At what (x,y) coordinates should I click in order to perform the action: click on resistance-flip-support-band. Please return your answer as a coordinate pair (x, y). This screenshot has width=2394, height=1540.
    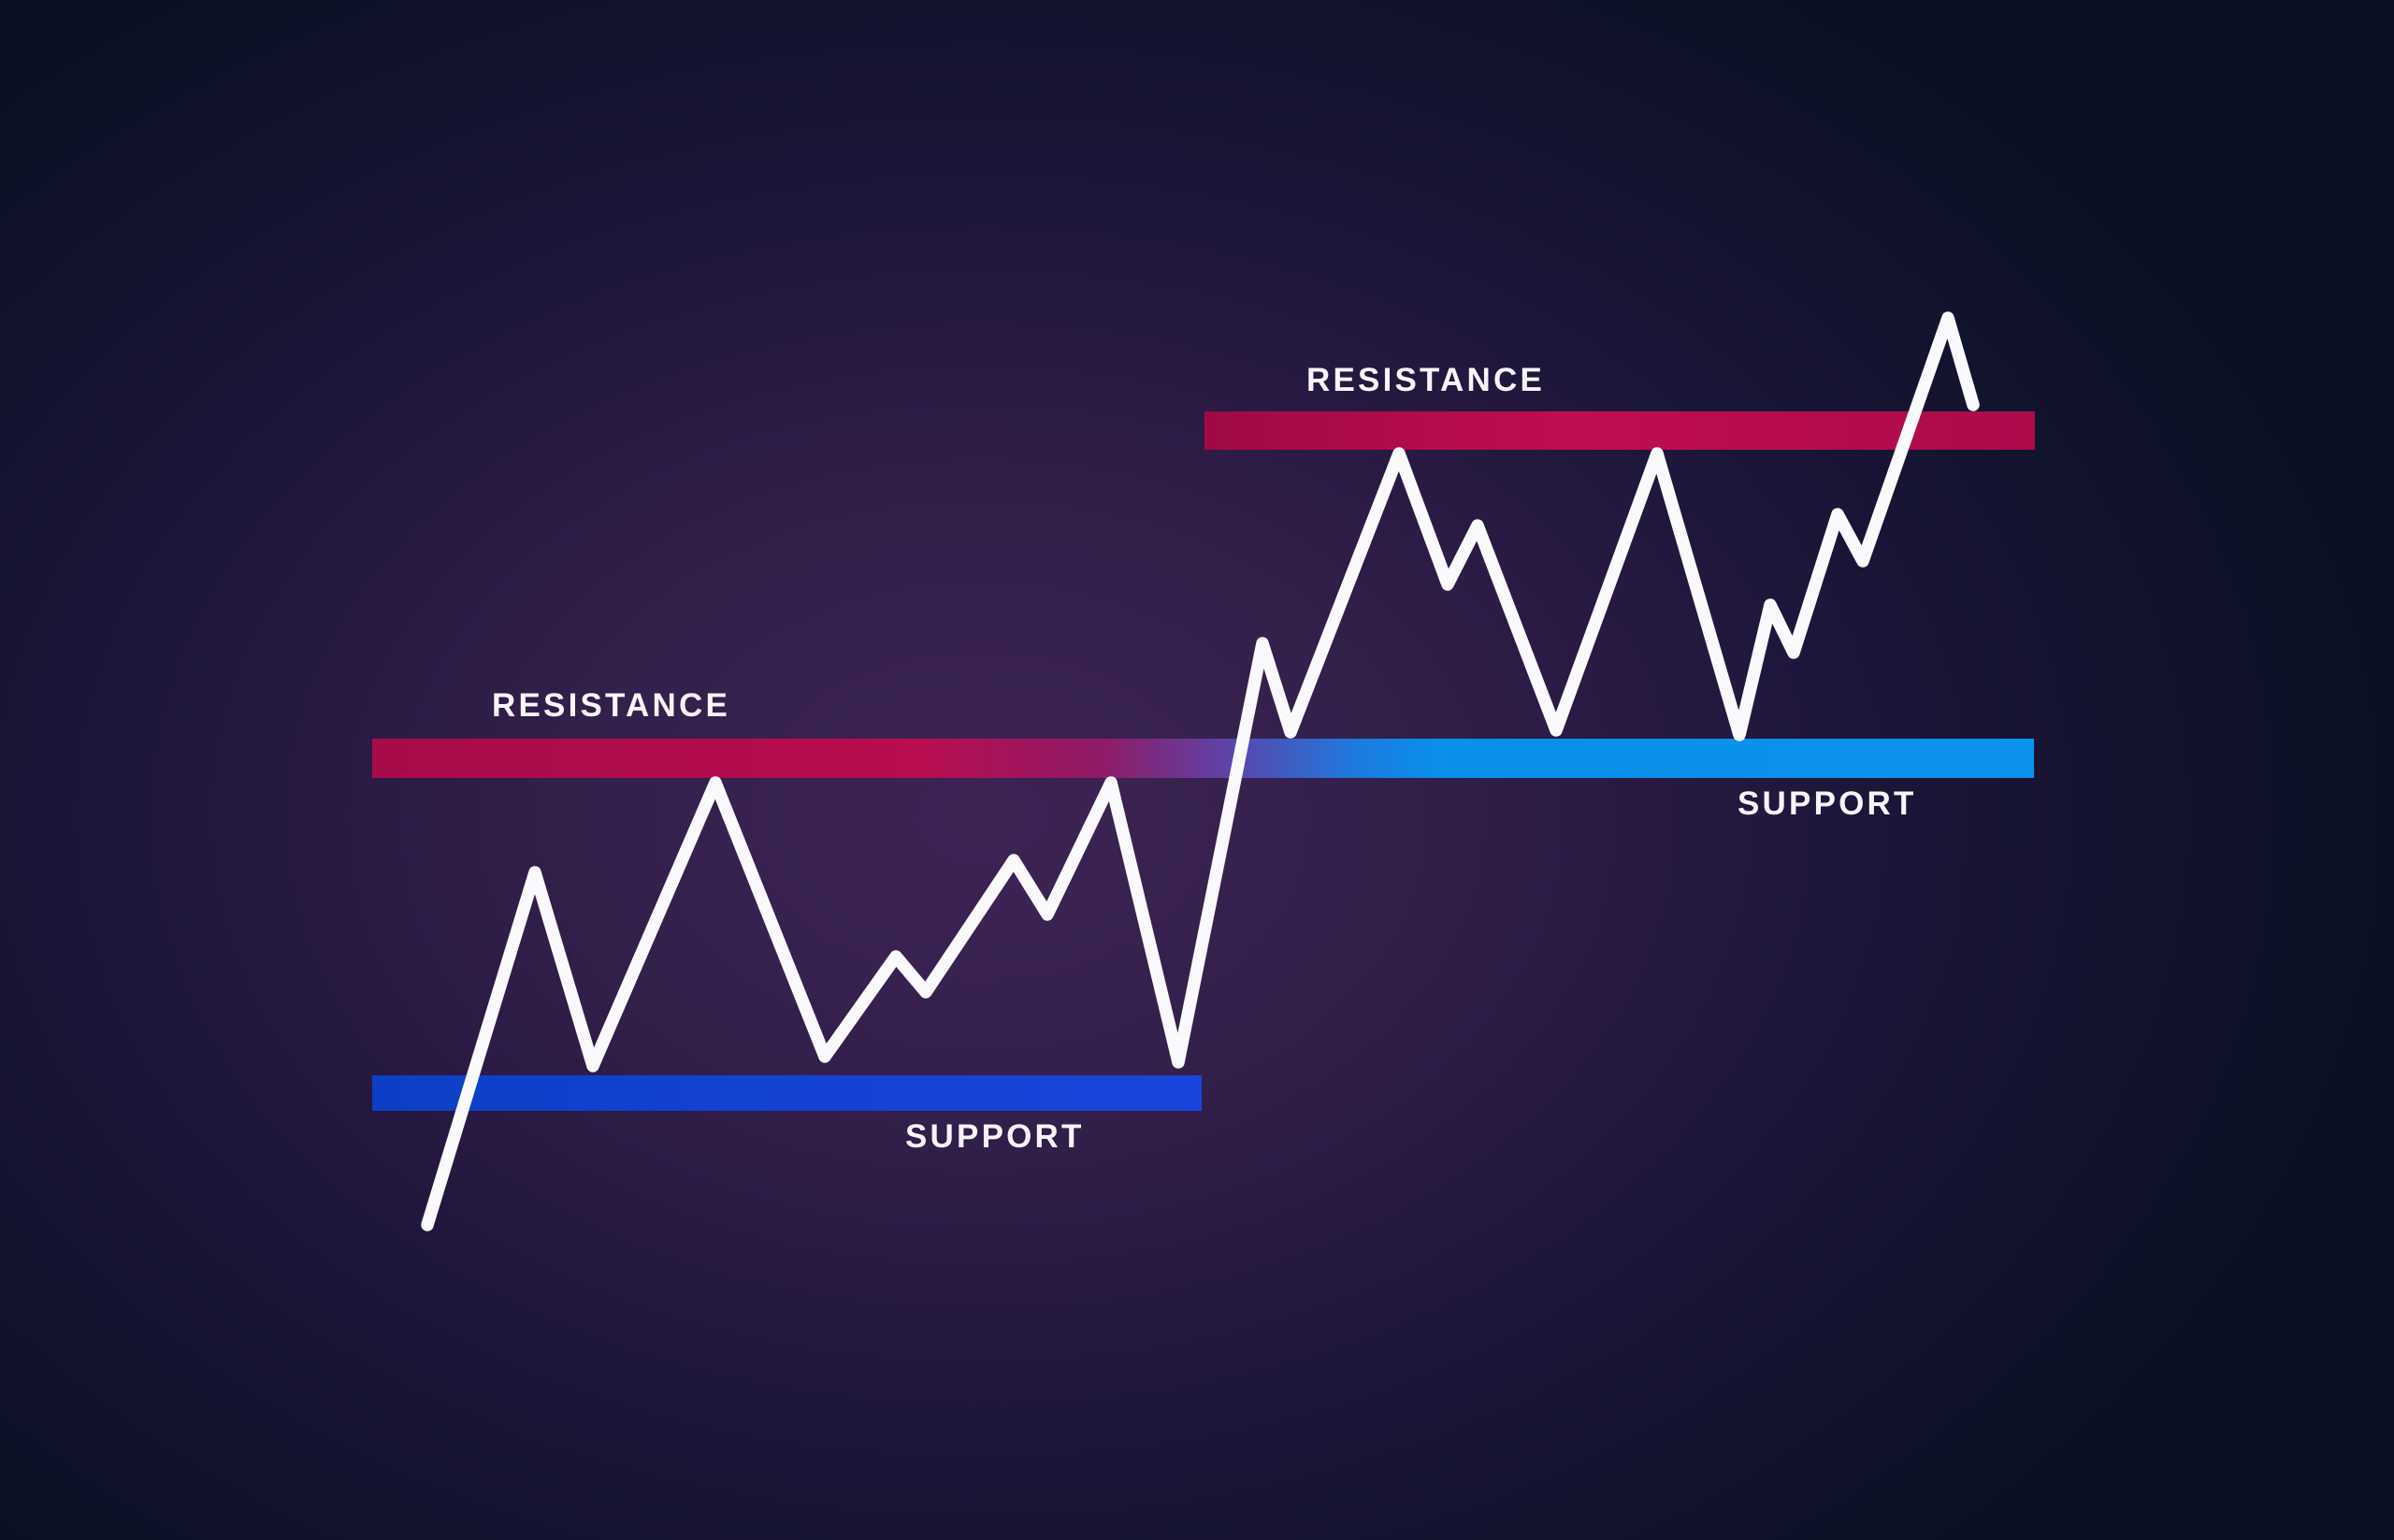
    Looking at the image, I should click on (1203, 758).